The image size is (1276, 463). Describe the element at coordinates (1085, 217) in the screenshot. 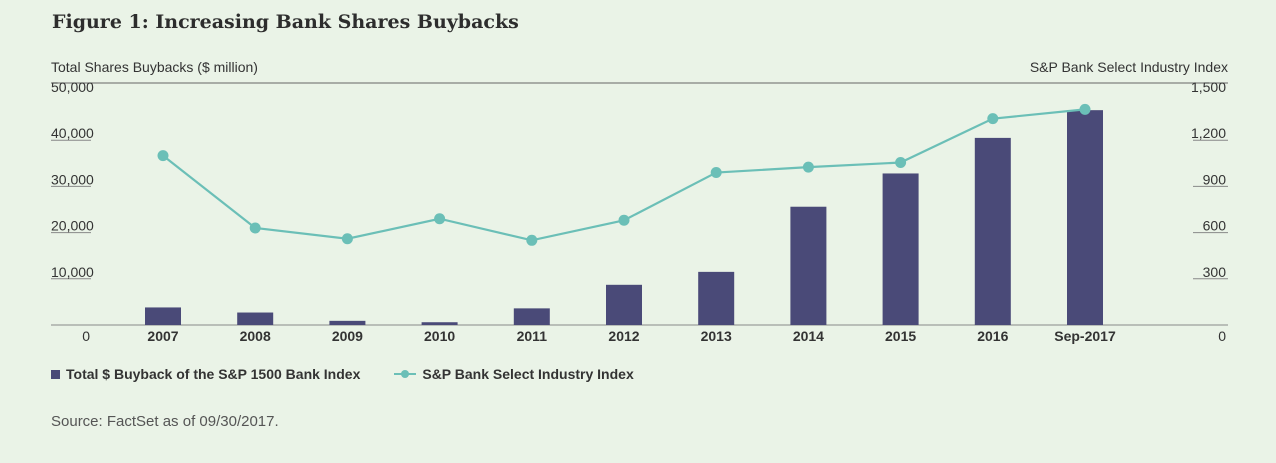

I see `bar-Sep-2017` at that location.